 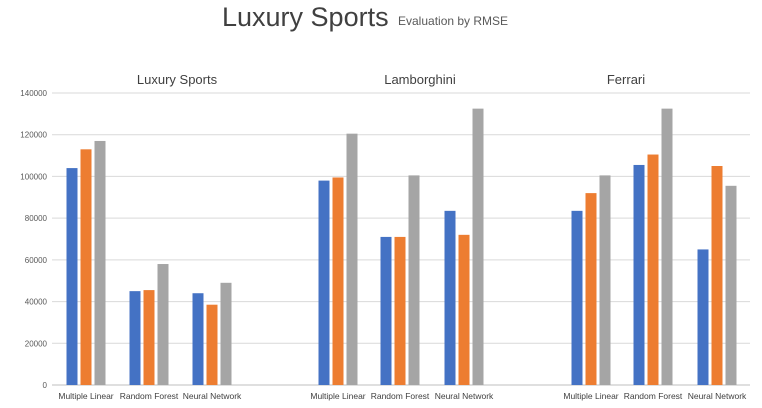 I want to click on y-tick-label: 80000, so click(x=36, y=218).